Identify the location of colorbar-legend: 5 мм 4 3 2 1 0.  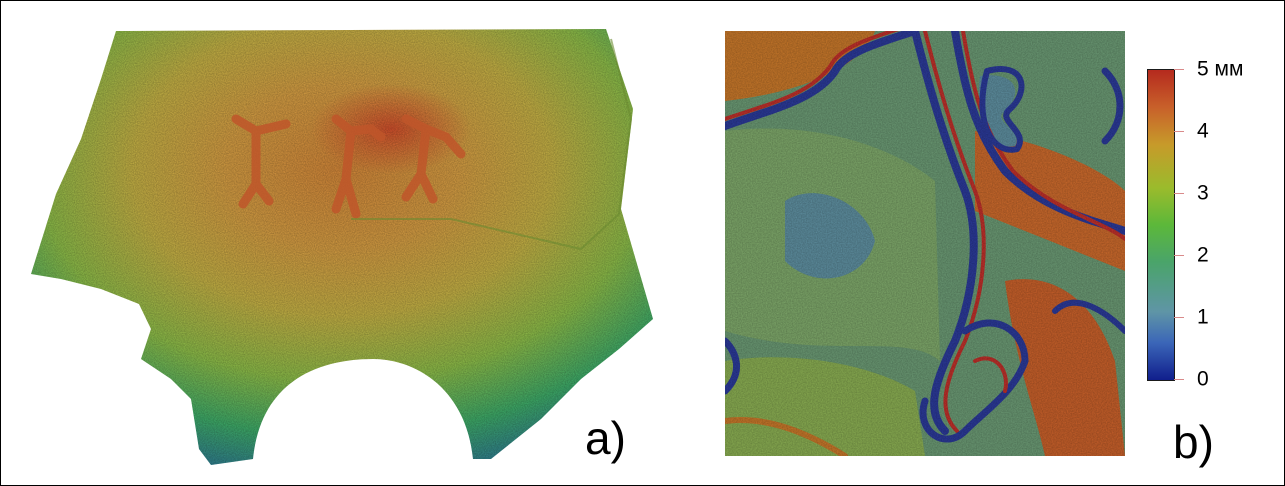
(1212, 225).